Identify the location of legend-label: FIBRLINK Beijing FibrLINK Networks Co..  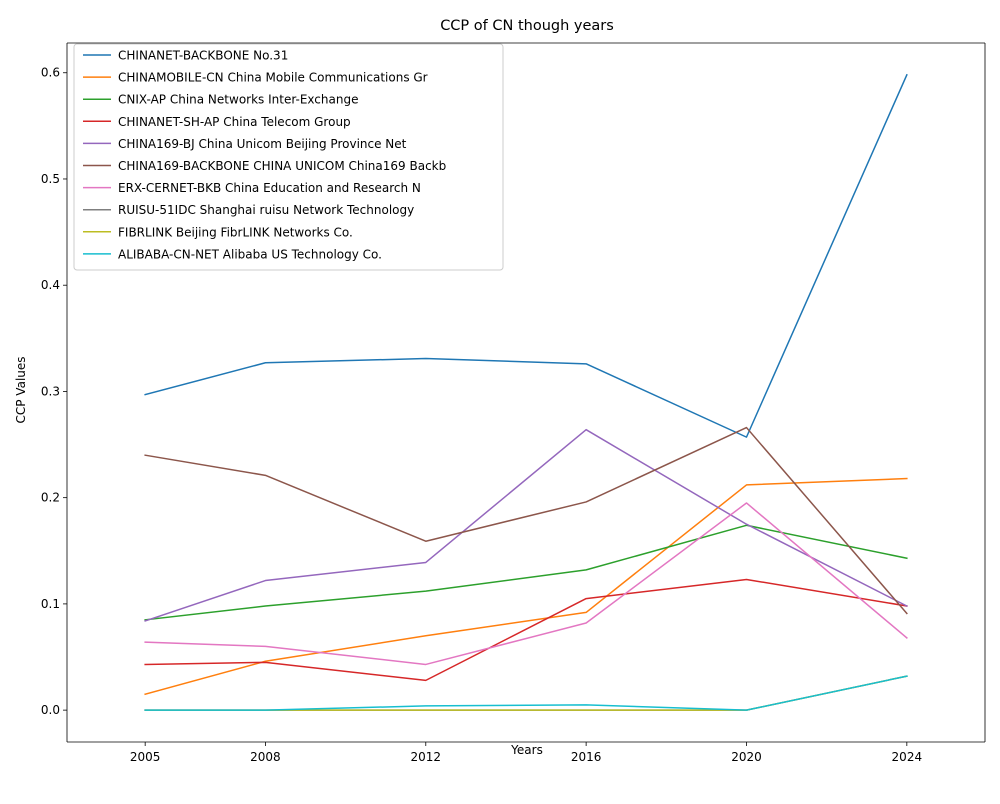
(235, 232).